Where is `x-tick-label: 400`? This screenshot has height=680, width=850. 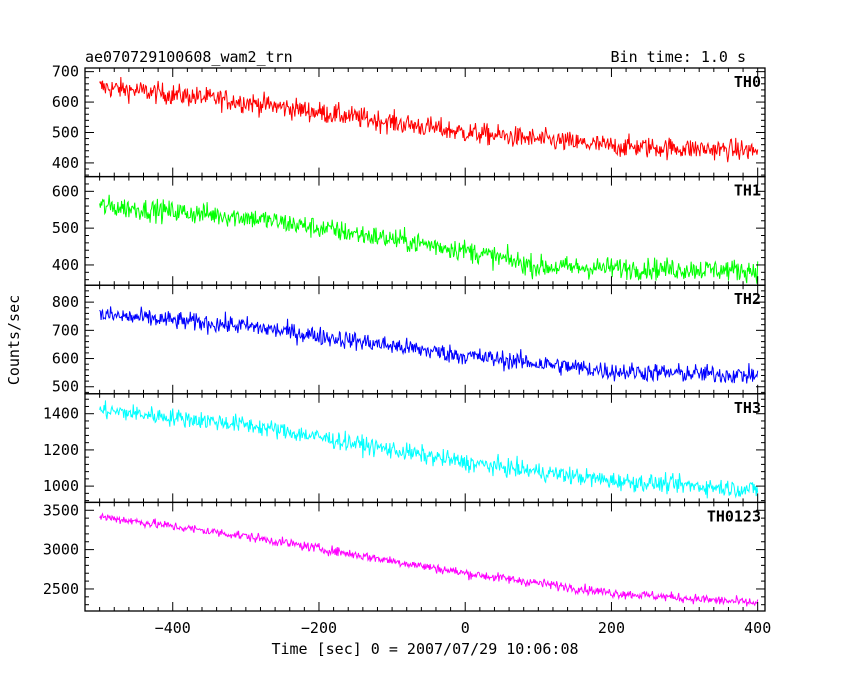 x-tick-label: 400 is located at coordinates (757, 628).